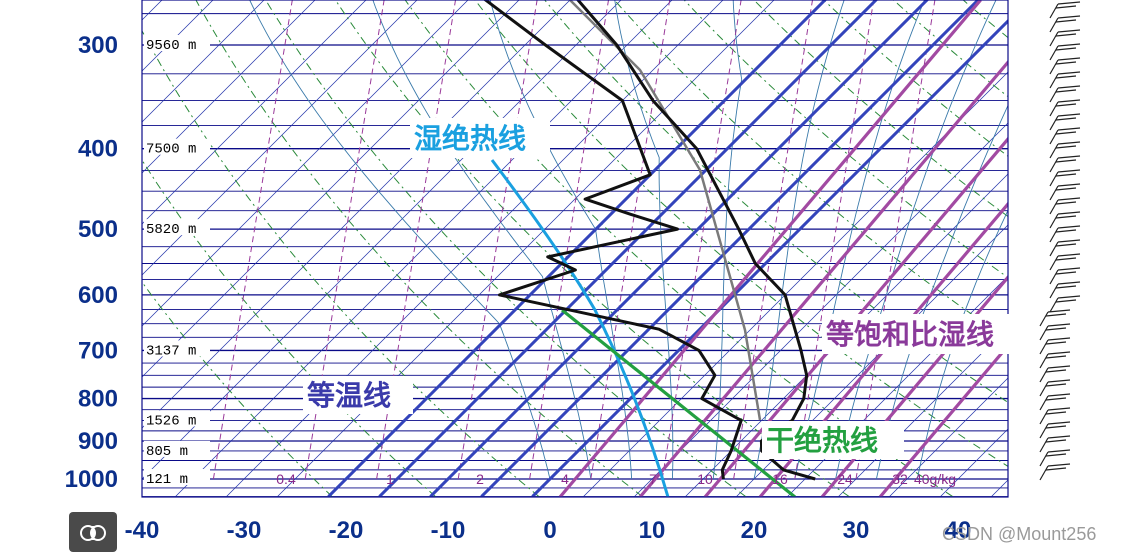 The height and width of the screenshot is (552, 1124). Describe the element at coordinates (549, 530) in the screenshot. I see `temperature-tick-label: 0` at that location.